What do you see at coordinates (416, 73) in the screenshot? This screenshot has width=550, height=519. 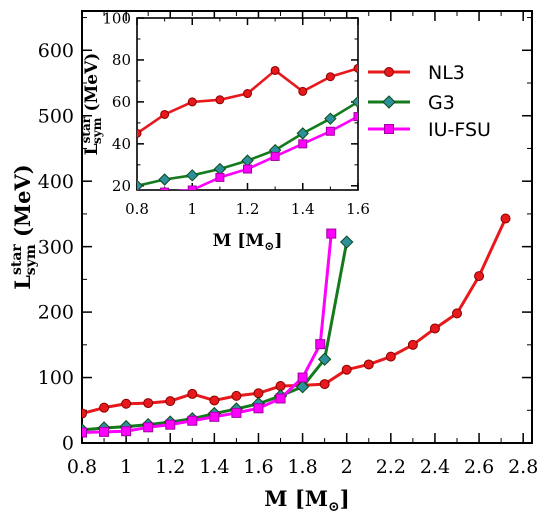 I see `legend-item-nl3: NL3` at bounding box center [416, 73].